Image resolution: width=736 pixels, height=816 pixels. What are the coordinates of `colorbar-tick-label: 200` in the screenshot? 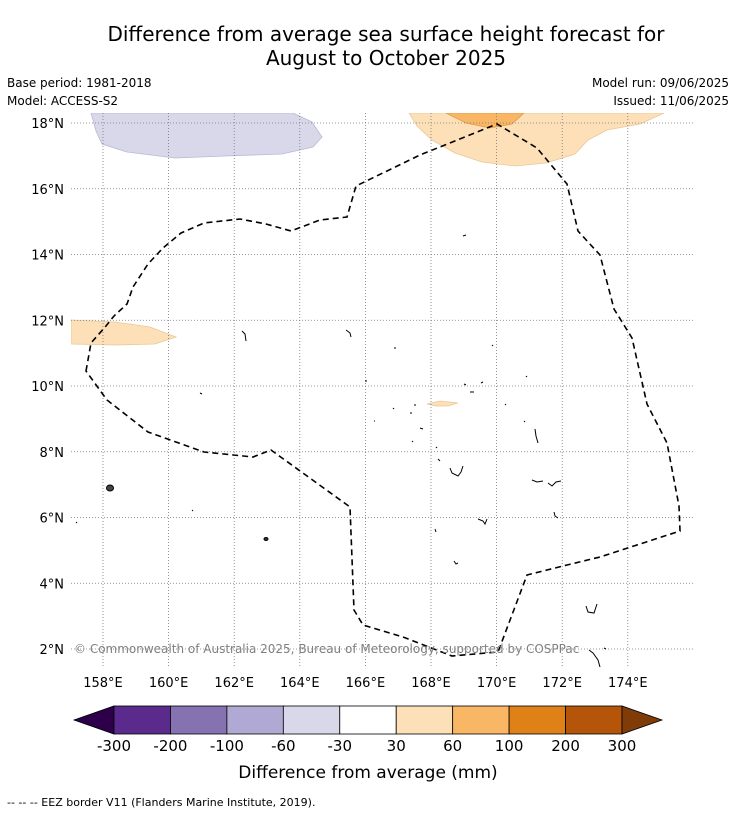 It's located at (565, 746).